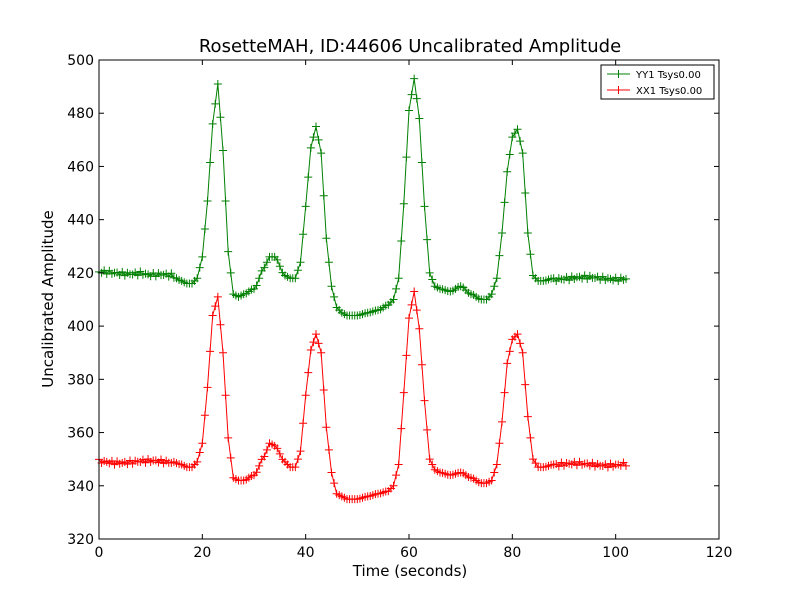  What do you see at coordinates (80, 221) in the screenshot?
I see `y-tick-label: 440` at bounding box center [80, 221].